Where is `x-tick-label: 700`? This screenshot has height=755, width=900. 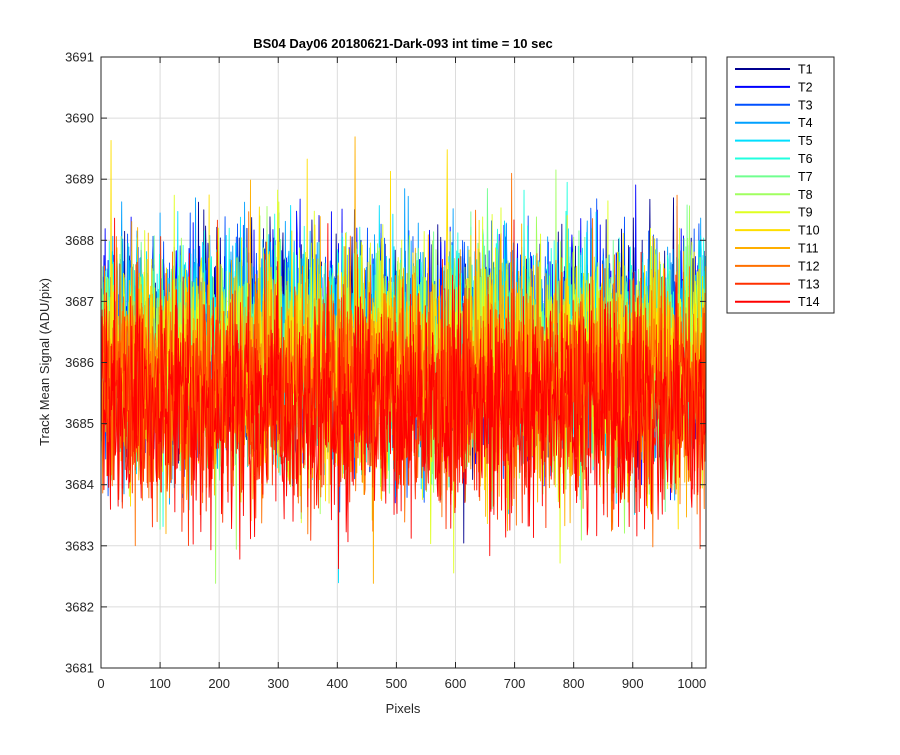 x-tick-label: 700 is located at coordinates (515, 683).